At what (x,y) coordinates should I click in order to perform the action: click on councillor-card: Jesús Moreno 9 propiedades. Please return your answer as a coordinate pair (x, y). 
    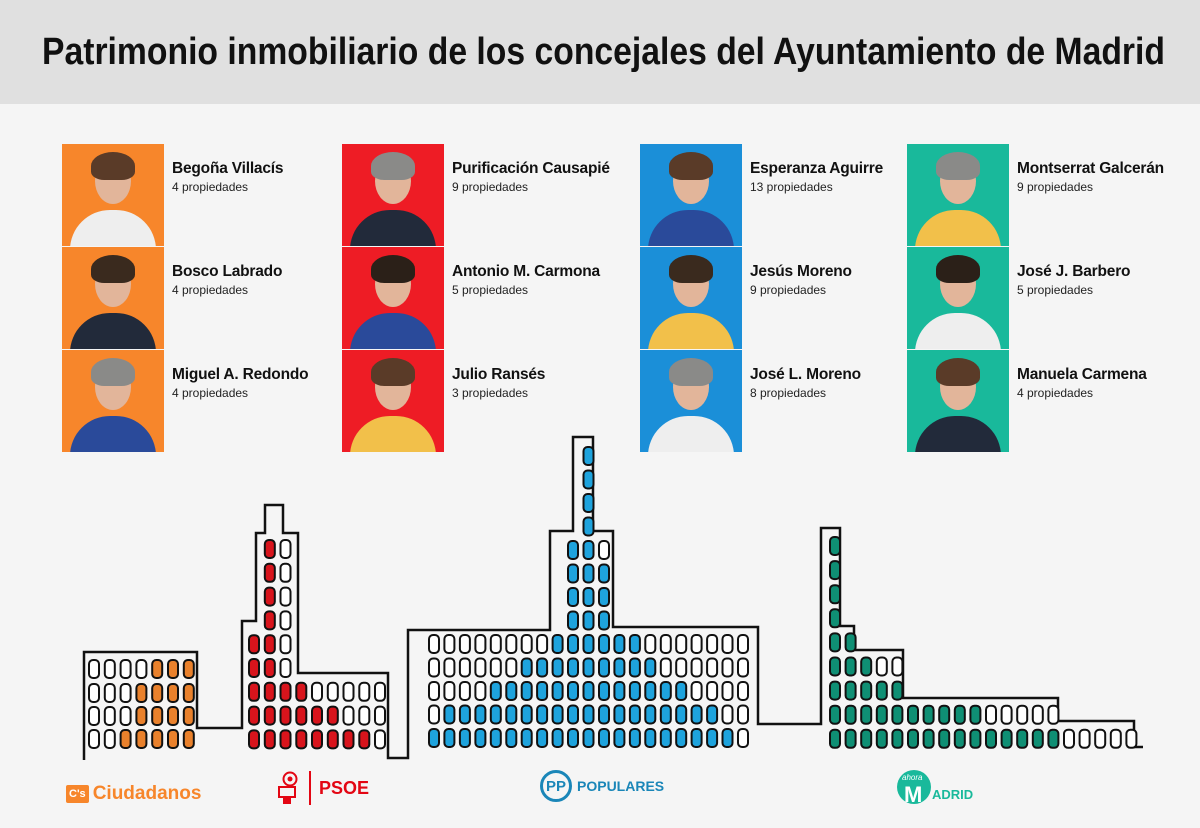
    Looking at the image, I should click on (790, 299).